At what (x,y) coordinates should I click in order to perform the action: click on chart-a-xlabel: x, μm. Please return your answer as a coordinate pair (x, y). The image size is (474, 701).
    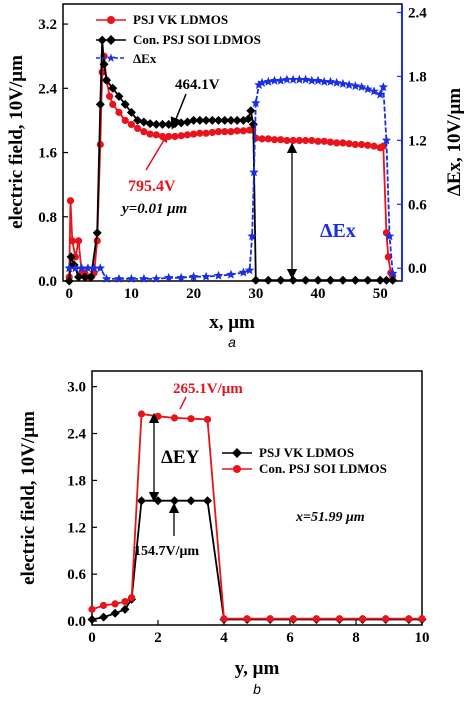
    Looking at the image, I should click on (232, 322).